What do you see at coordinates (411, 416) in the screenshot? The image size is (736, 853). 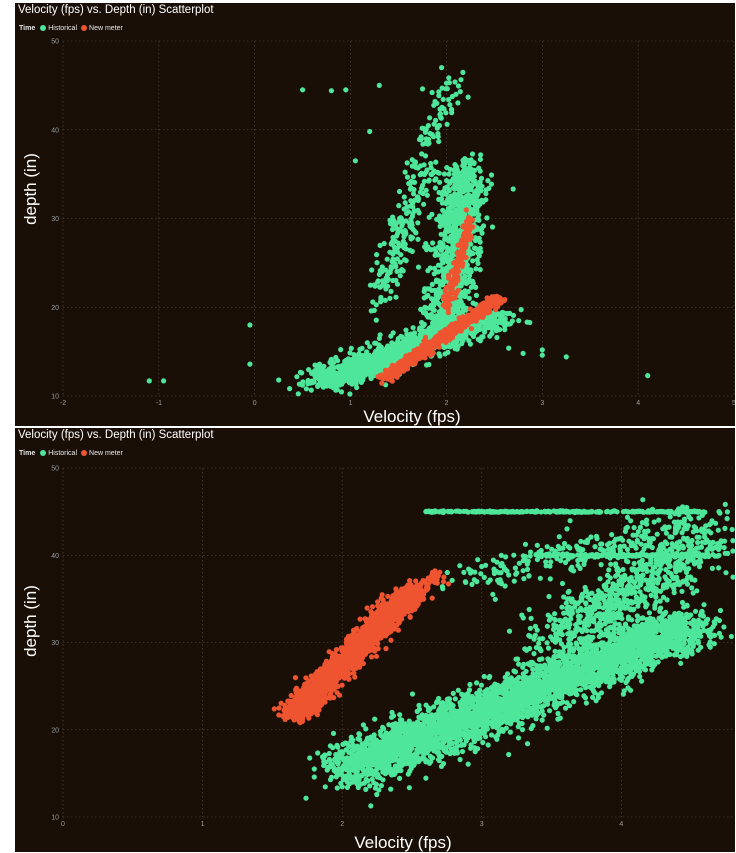 I see `x-axis-title: Velocity (fps)` at bounding box center [411, 416].